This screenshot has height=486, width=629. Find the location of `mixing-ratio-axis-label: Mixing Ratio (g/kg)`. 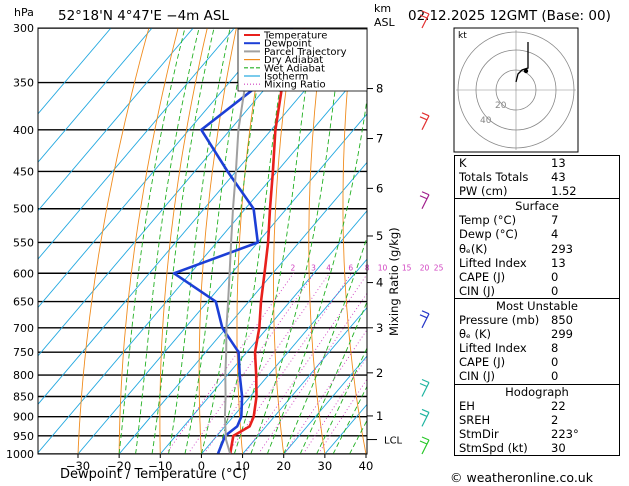

mixing-ratio-axis-label: Mixing Ratio (g/kg) is located at coordinates (394, 281).